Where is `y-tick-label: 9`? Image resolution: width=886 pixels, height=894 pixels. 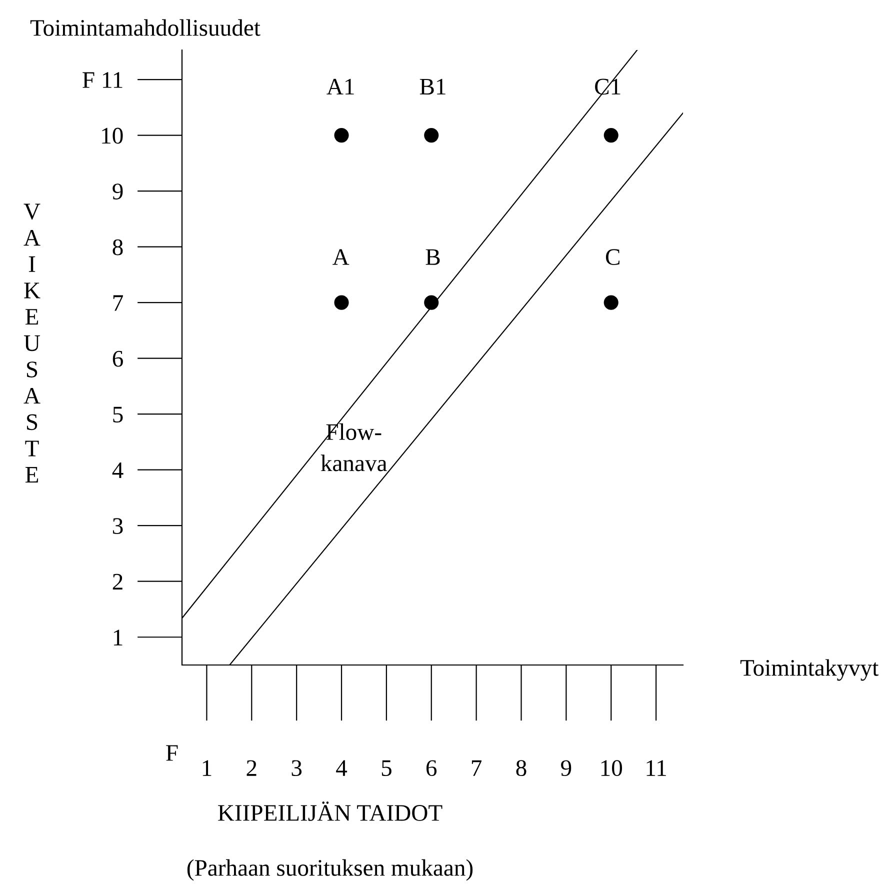
y-tick-label: 9 is located at coordinates (117, 192).